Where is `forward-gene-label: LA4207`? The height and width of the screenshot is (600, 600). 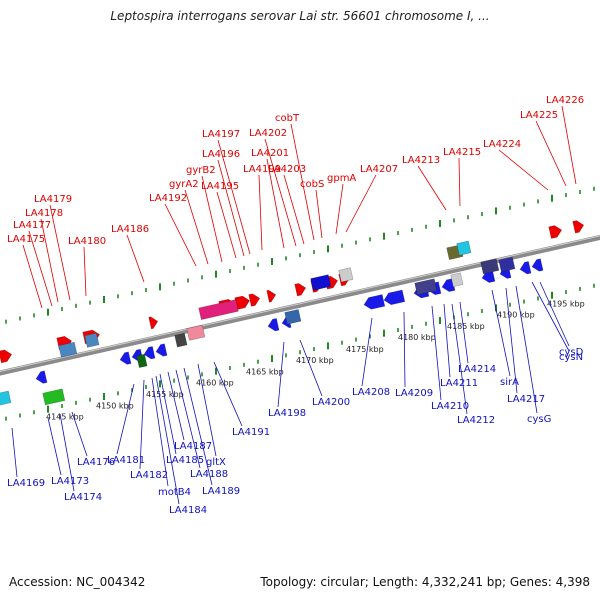
forward-gene-label: LA4207 is located at coordinates (379, 169).